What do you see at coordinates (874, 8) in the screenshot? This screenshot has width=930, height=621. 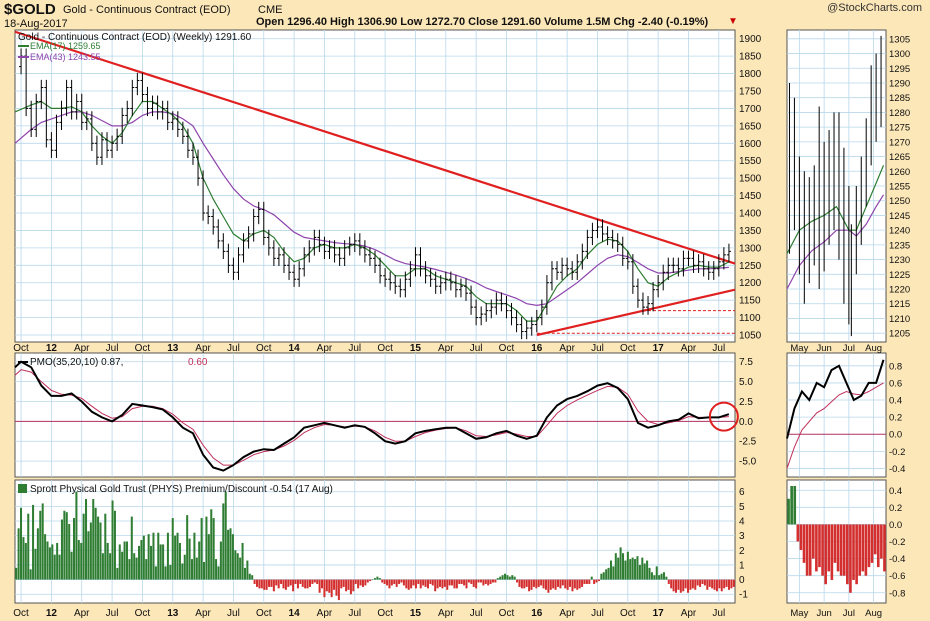 I see `watermark: @StockCharts.com` at bounding box center [874, 8].